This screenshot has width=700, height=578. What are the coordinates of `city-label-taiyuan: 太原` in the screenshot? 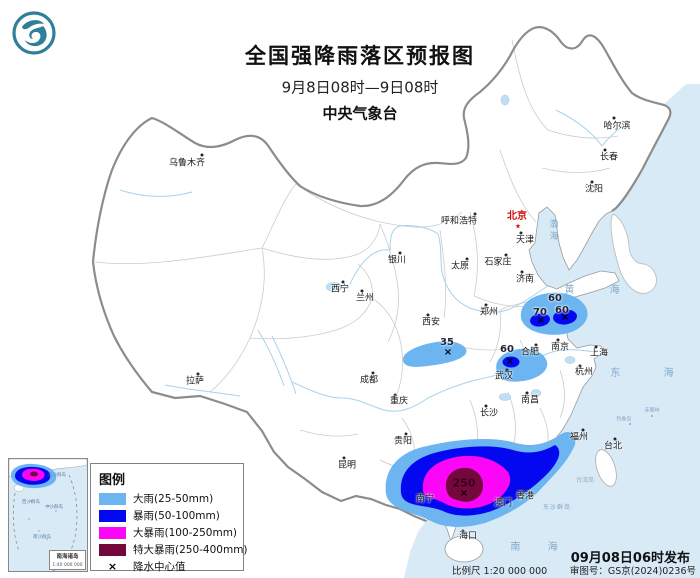 It's located at (460, 266).